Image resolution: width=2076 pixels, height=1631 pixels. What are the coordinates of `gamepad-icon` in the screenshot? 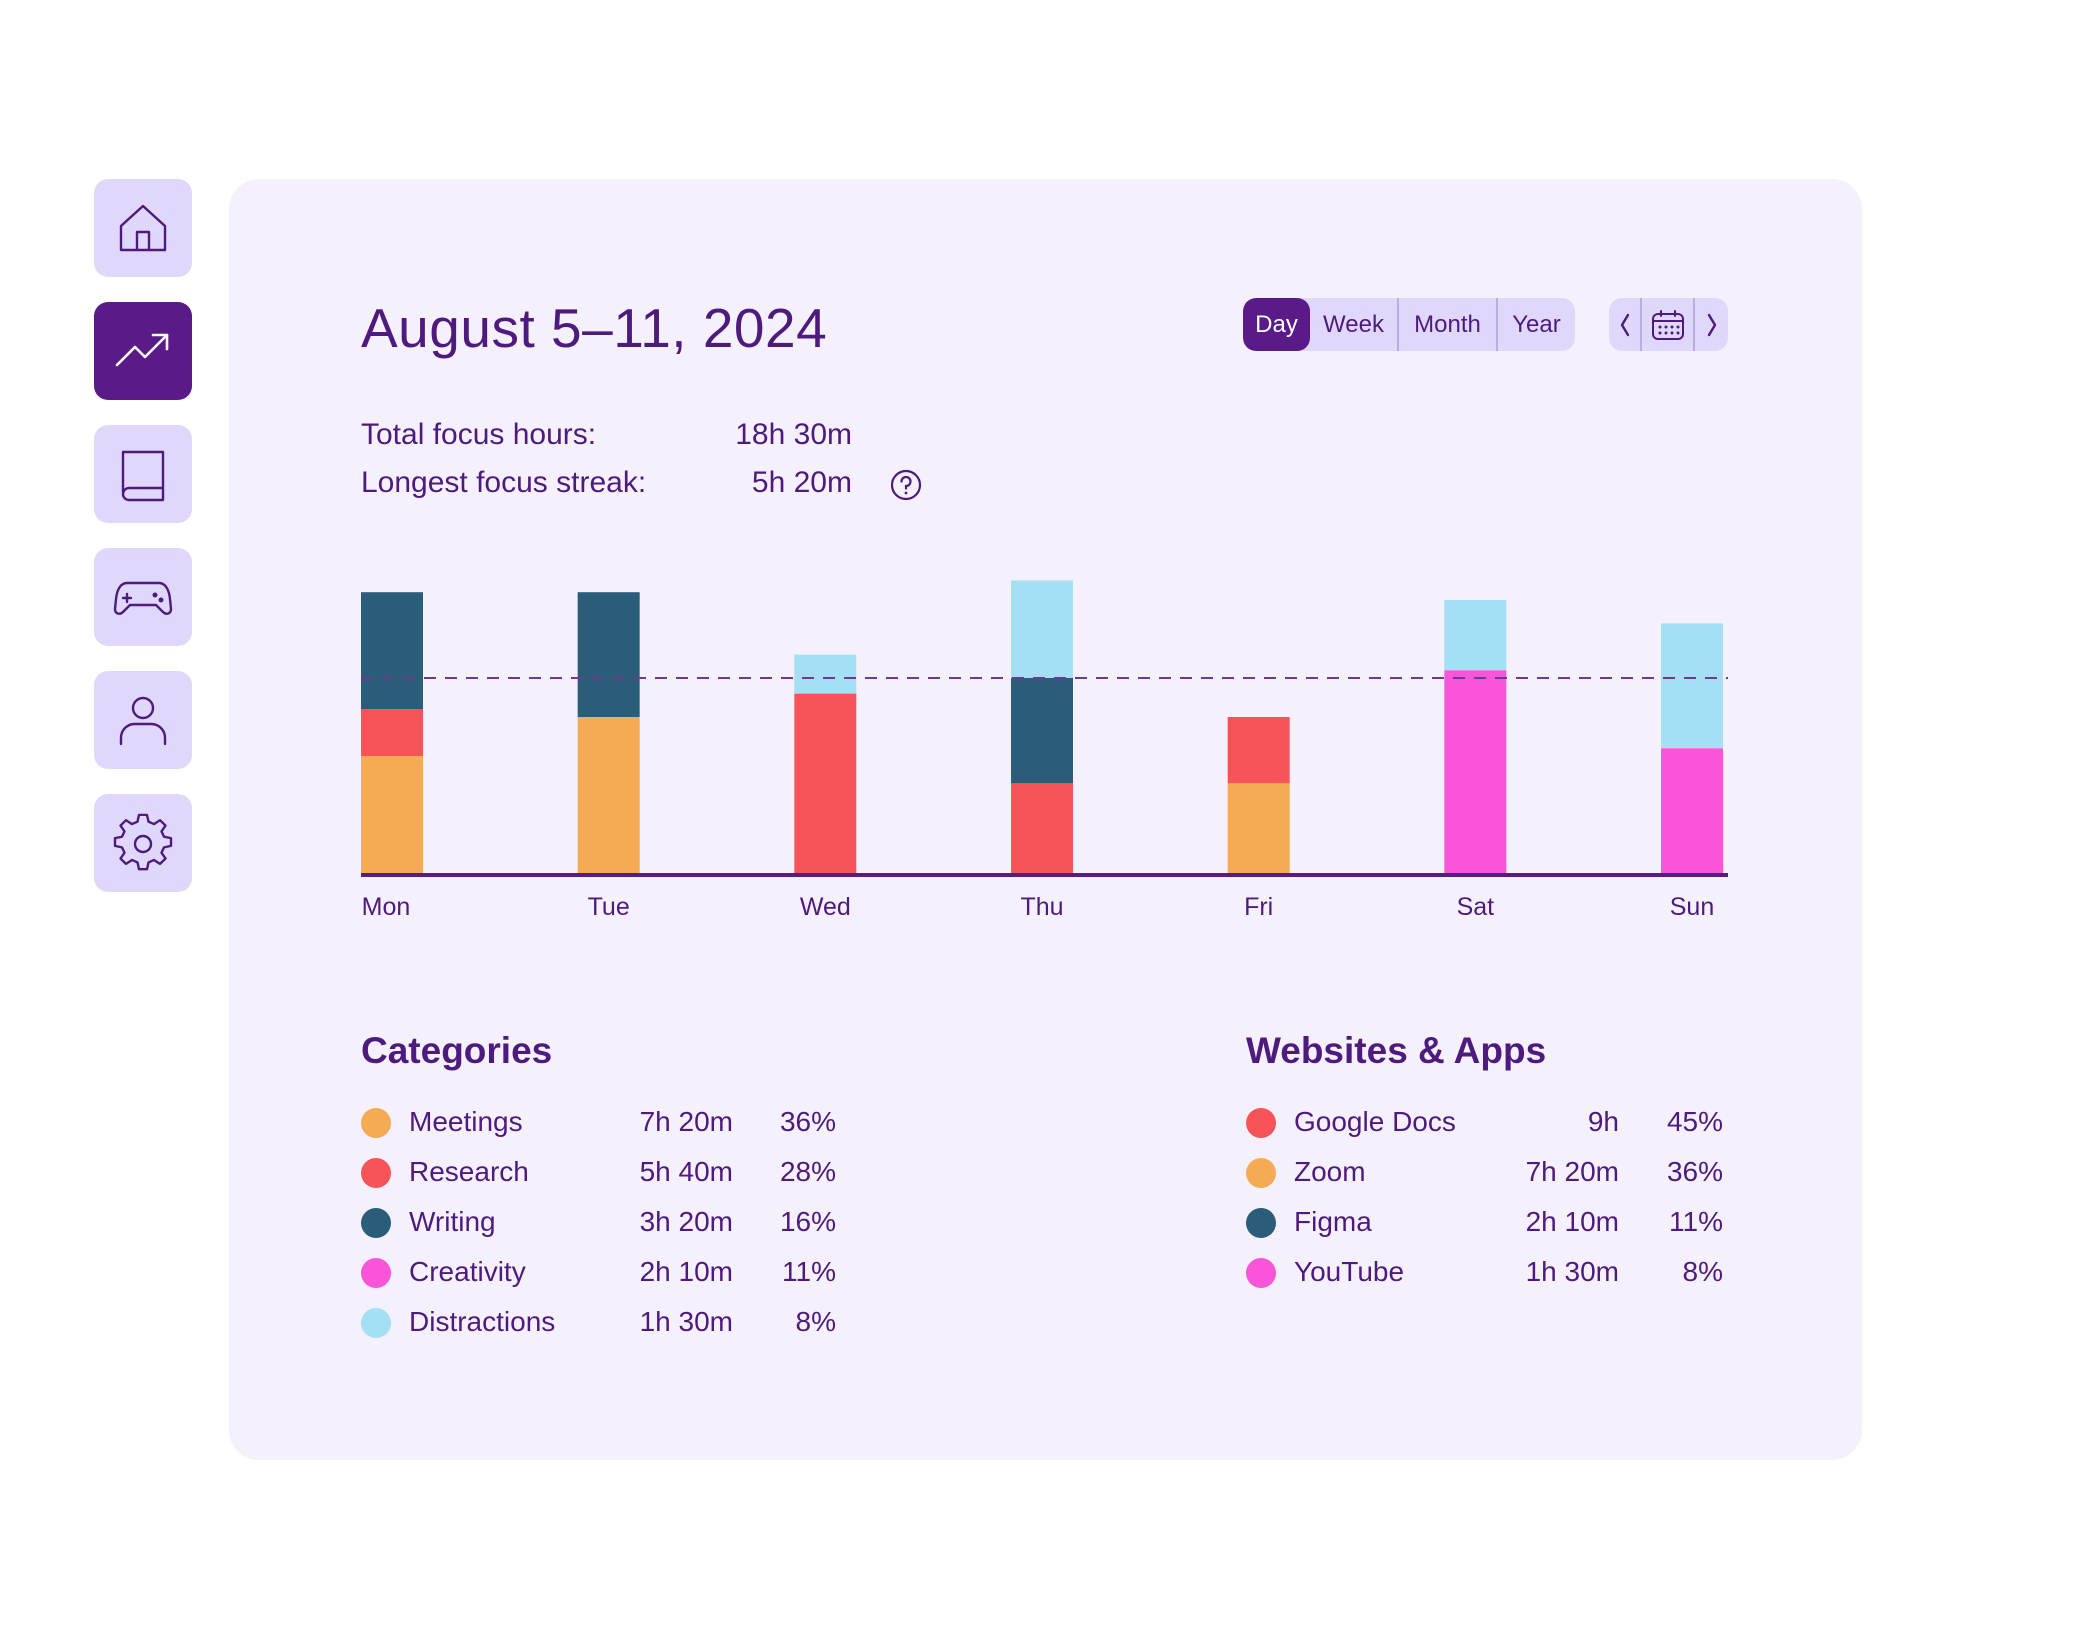 It's located at (143, 598).